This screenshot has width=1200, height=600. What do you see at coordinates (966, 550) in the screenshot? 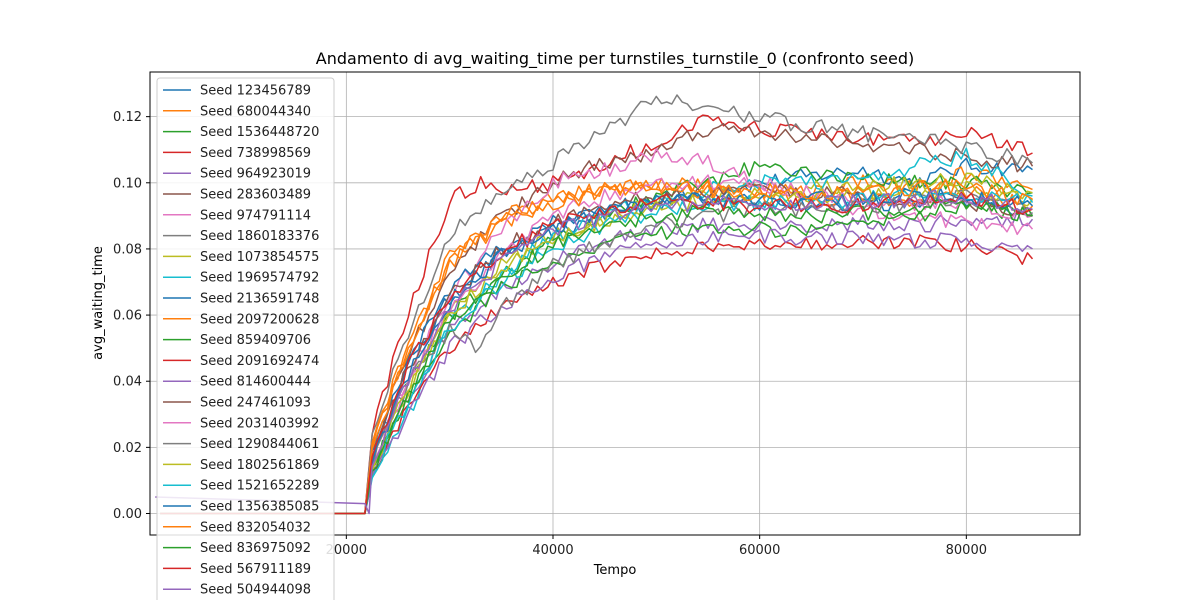
I see `x-tick-label: 80000` at bounding box center [966, 550].